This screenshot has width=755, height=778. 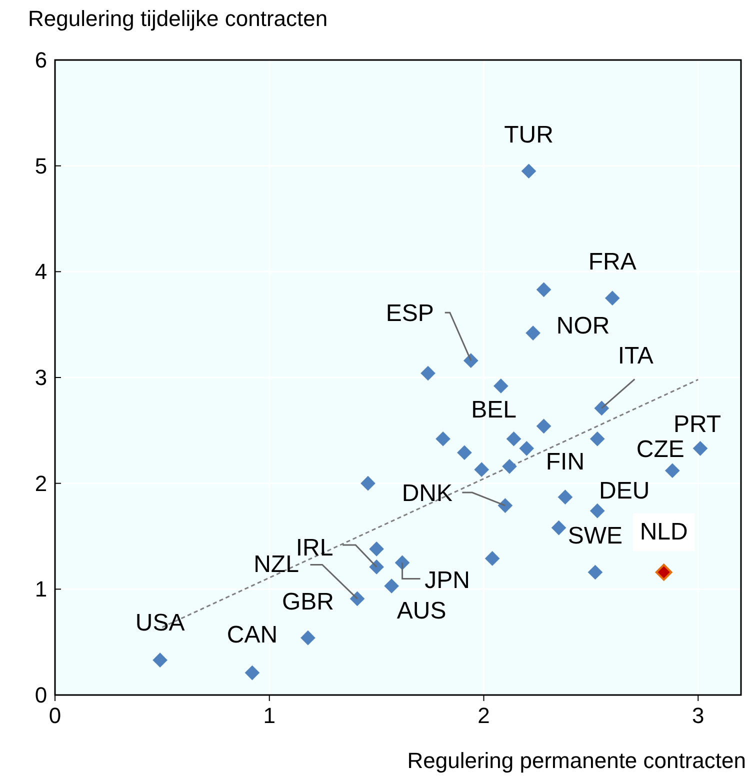 What do you see at coordinates (664, 532) in the screenshot?
I see `annotation: NLD` at bounding box center [664, 532].